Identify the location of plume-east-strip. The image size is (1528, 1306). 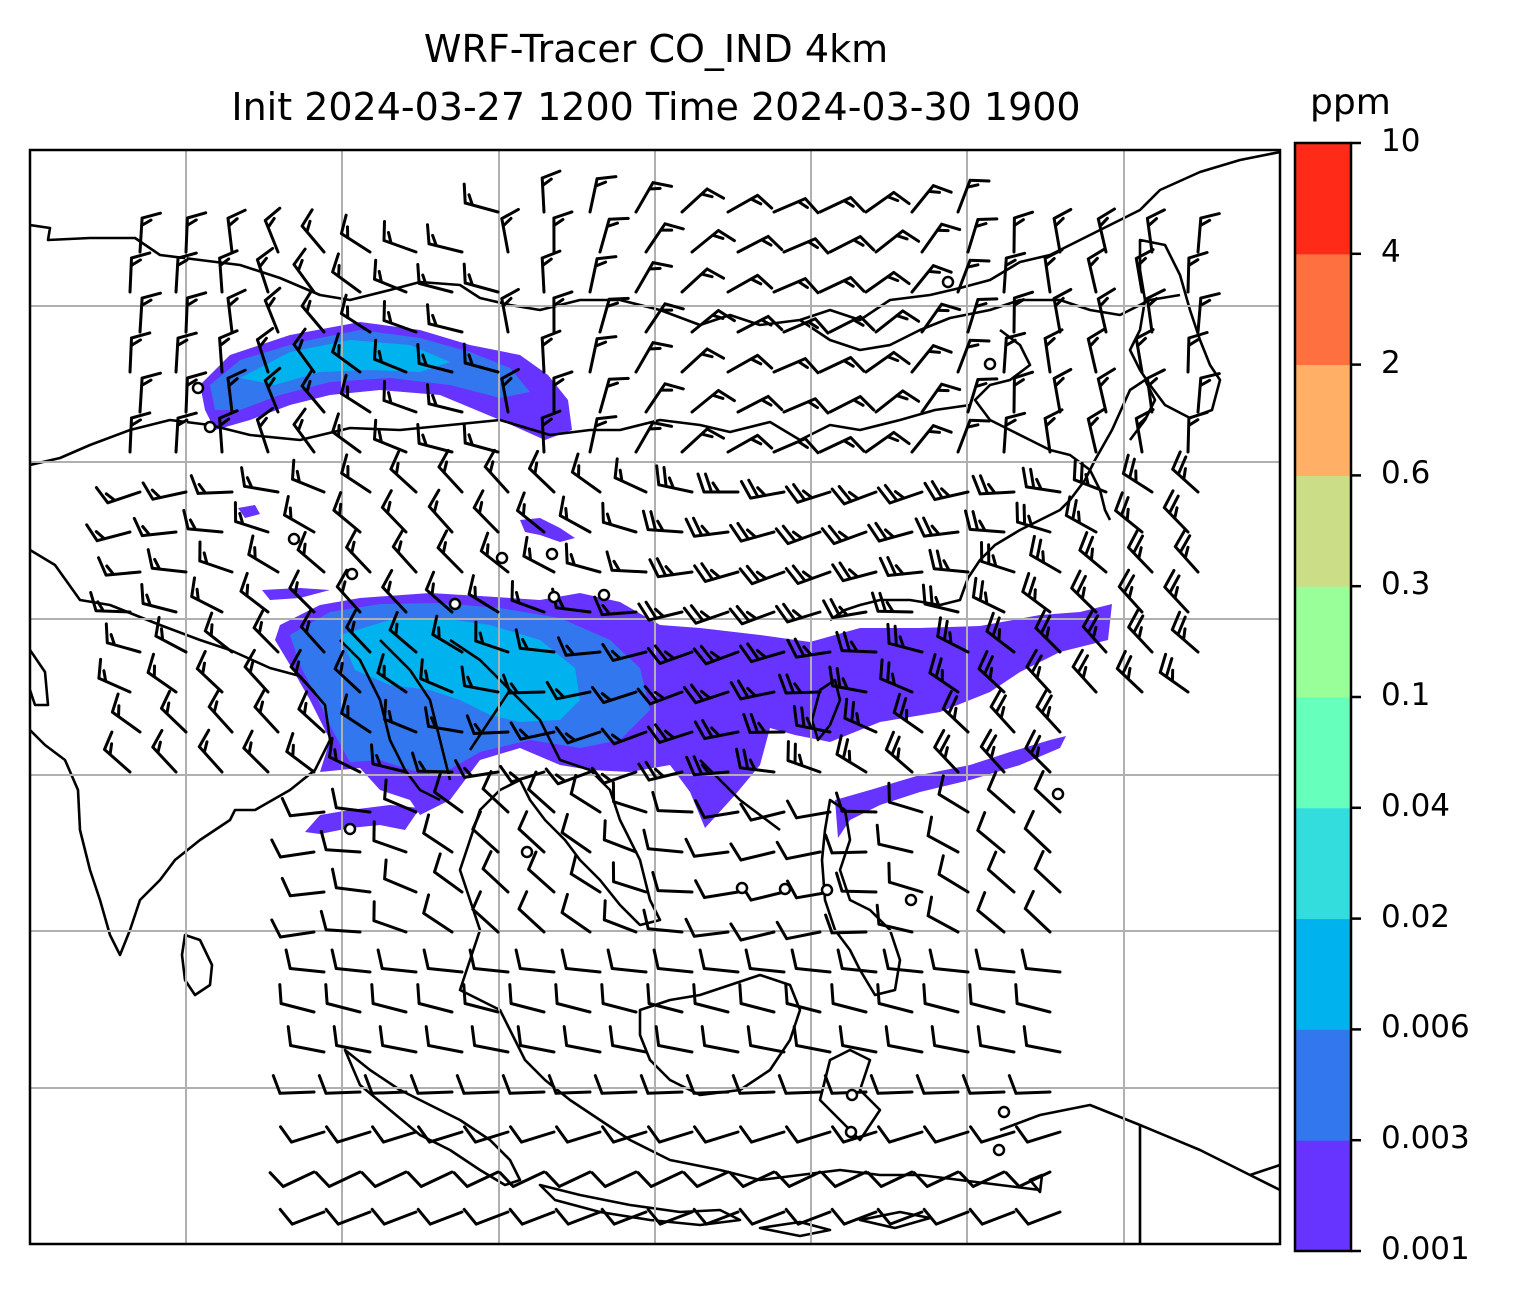
(950, 787).